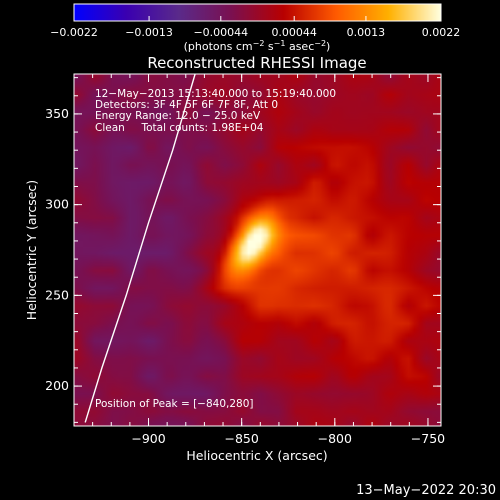  What do you see at coordinates (441, 32) in the screenshot?
I see `colorbar-tick-label: 0.0022` at bounding box center [441, 32].